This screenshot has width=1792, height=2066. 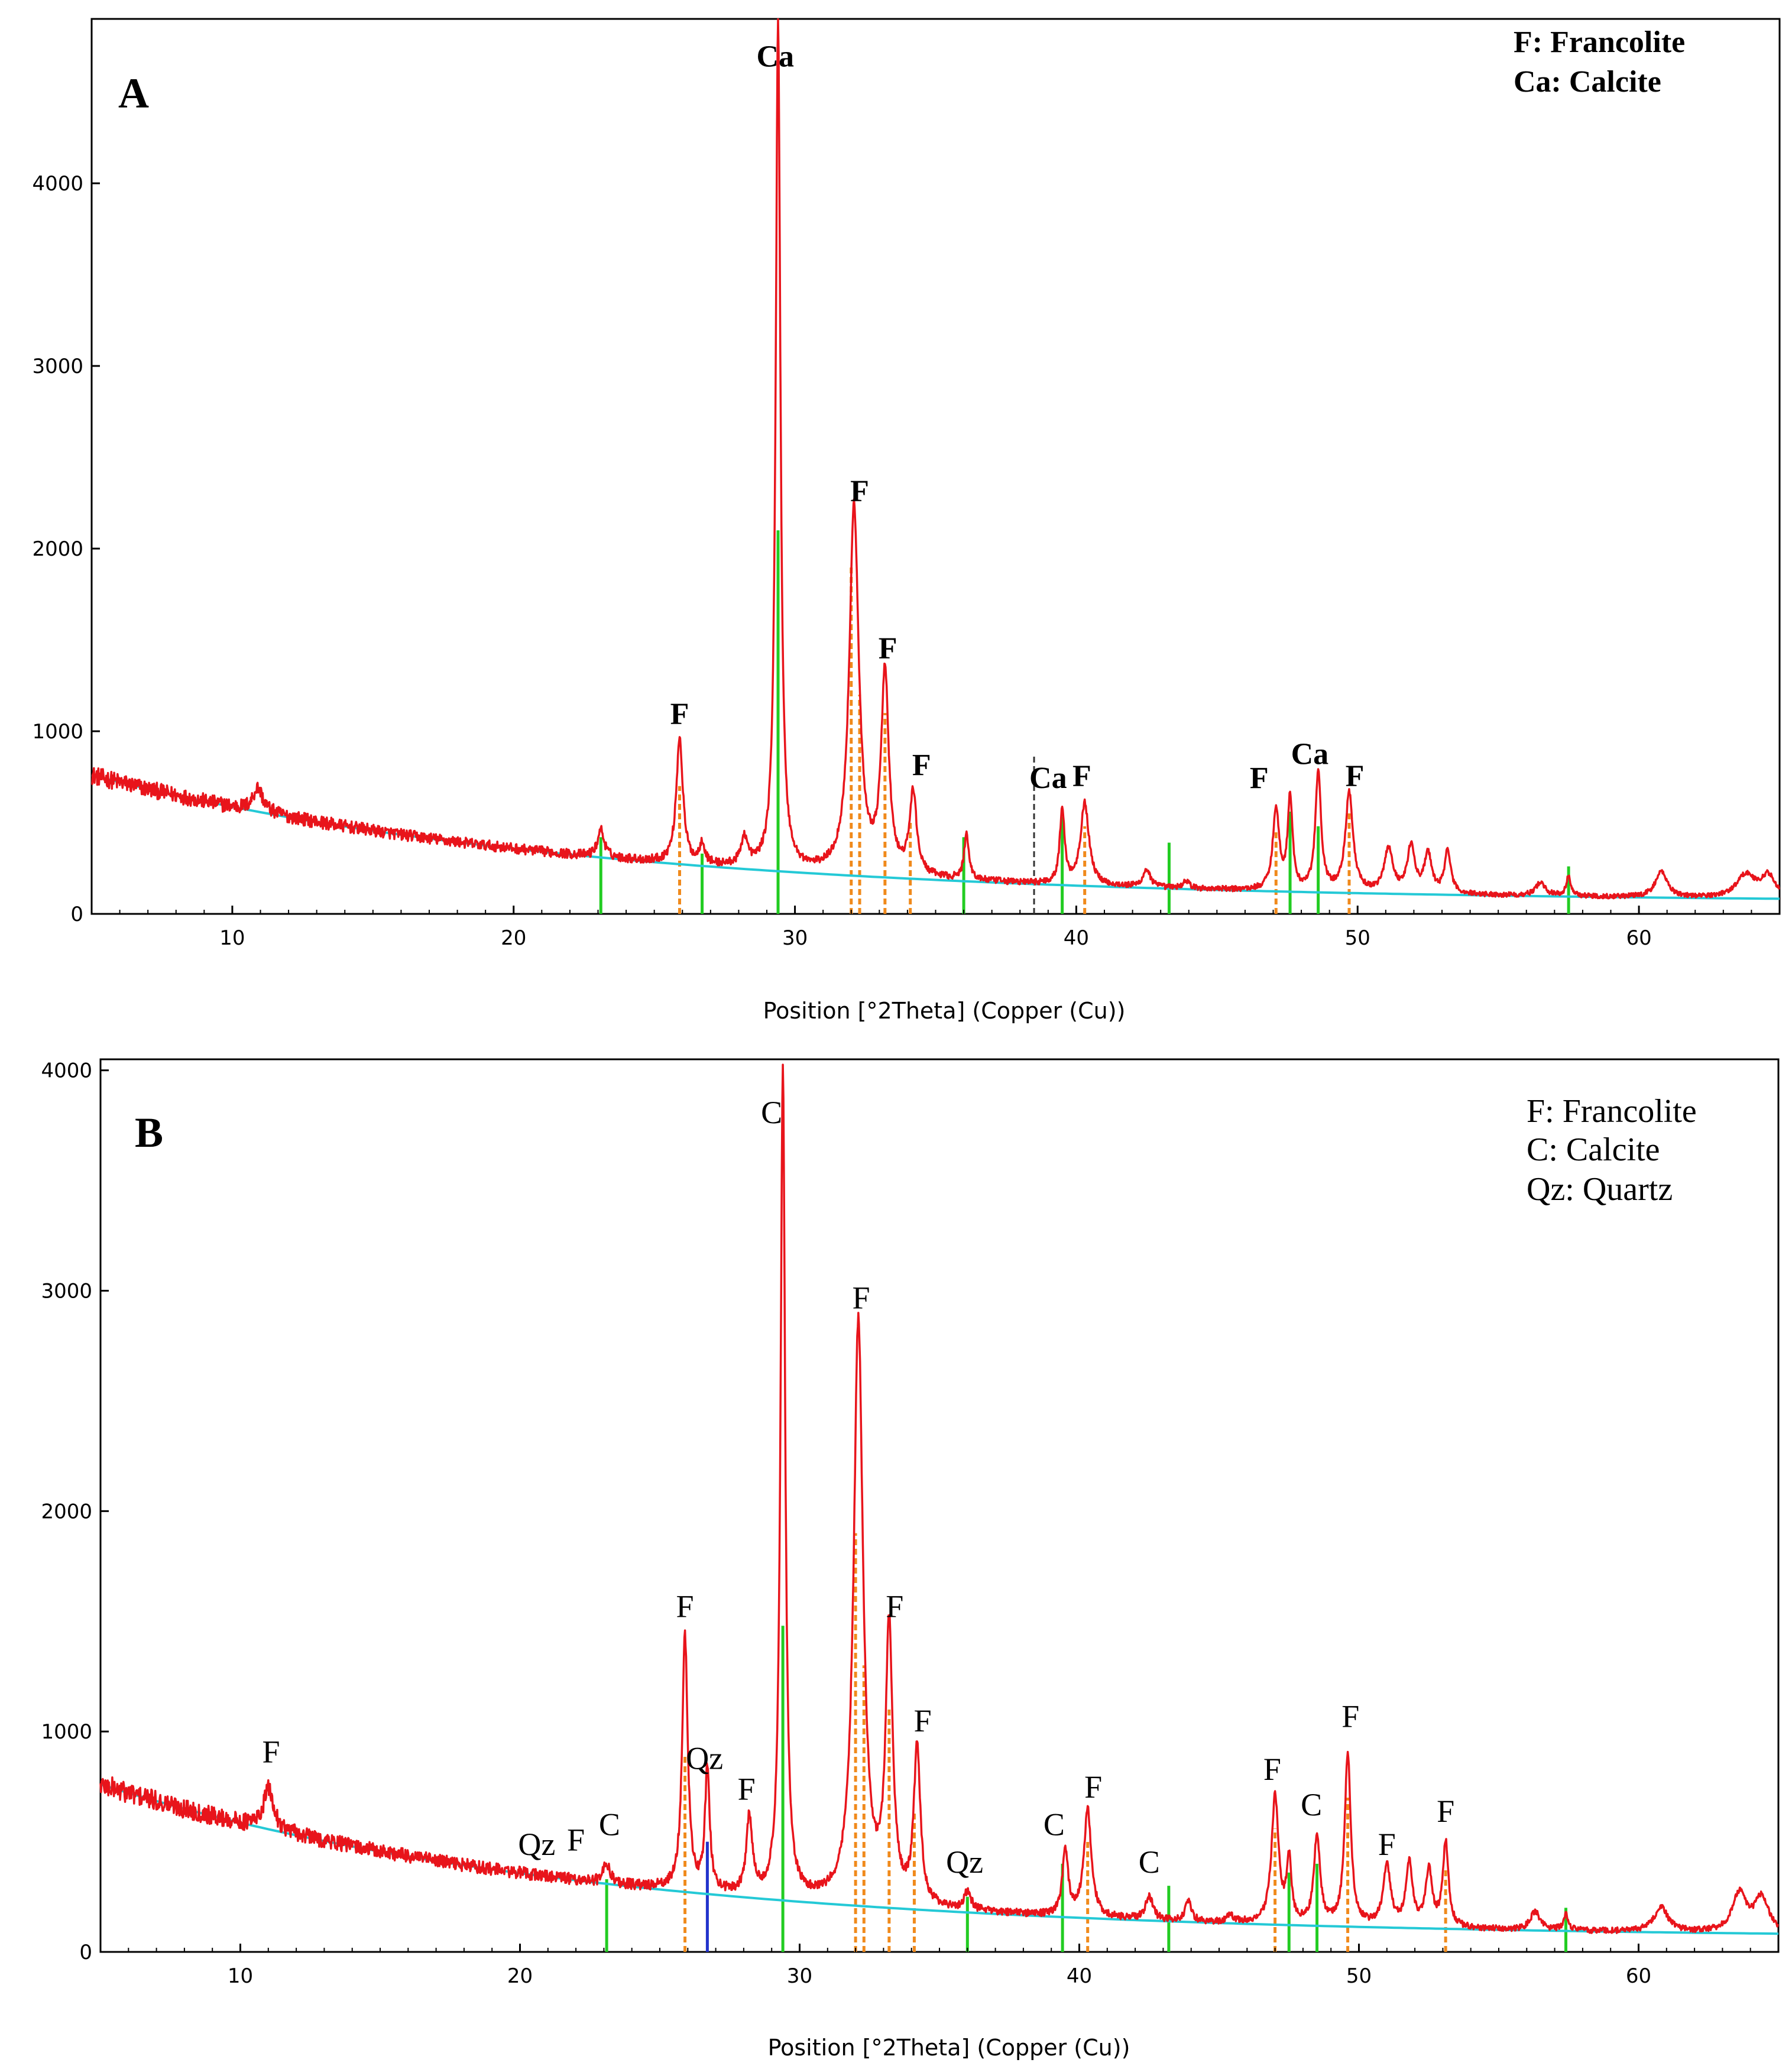 I want to click on panel-a-legend-calcite: Ca: Calcite, so click(x=1587, y=82).